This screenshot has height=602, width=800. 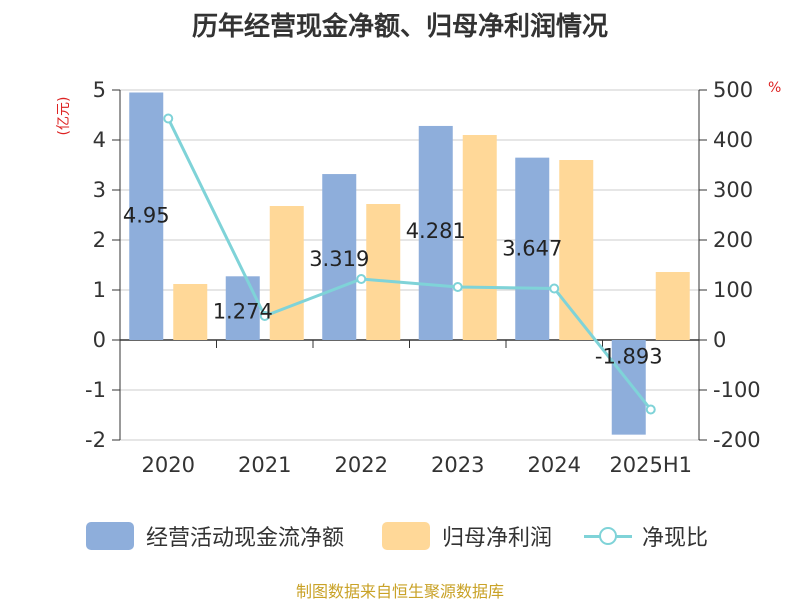 I want to click on legend-swatch-ratio, so click(x=608, y=536).